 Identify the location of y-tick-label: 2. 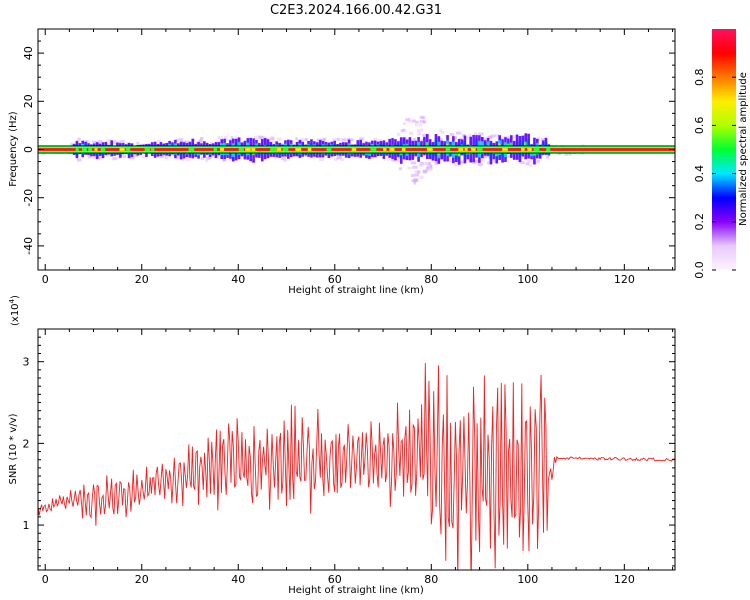
(26, 443).